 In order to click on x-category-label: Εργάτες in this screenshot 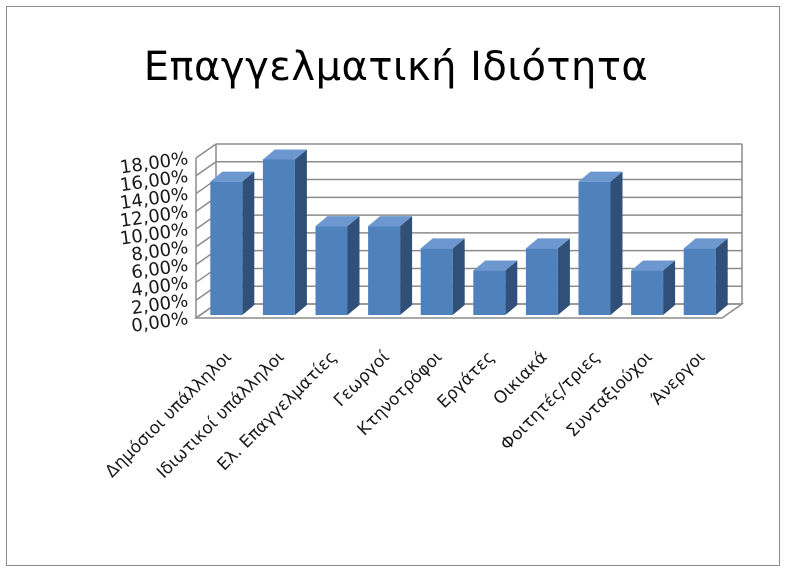, I will do `click(466, 379)`.